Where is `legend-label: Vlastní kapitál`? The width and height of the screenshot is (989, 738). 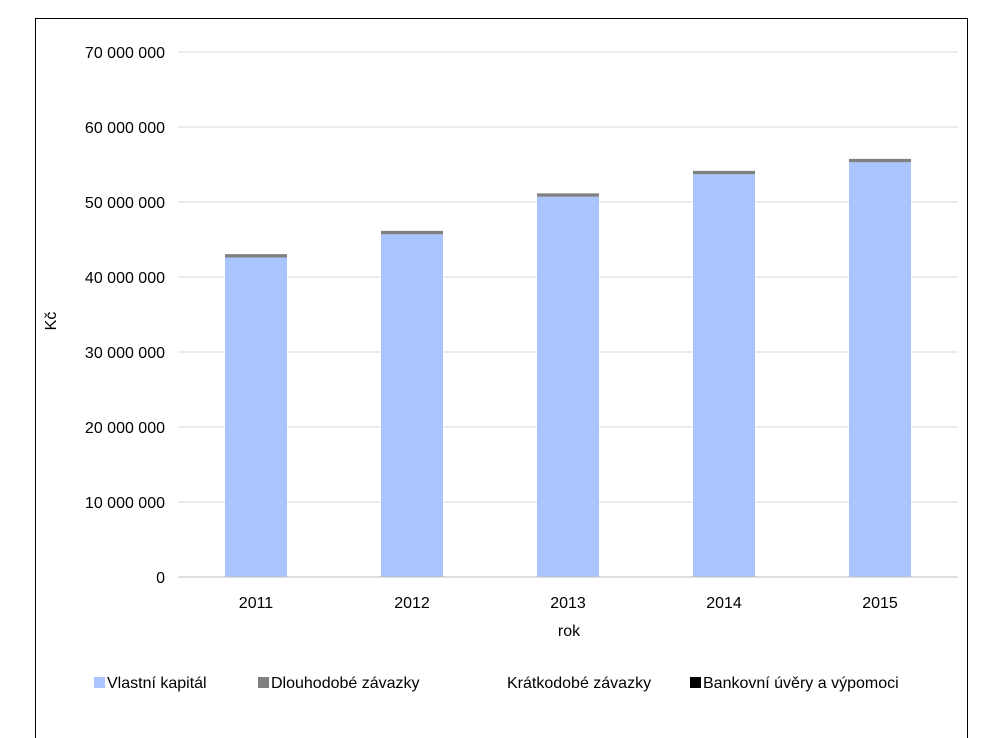 legend-label: Vlastní kapitál is located at coordinates (157, 683).